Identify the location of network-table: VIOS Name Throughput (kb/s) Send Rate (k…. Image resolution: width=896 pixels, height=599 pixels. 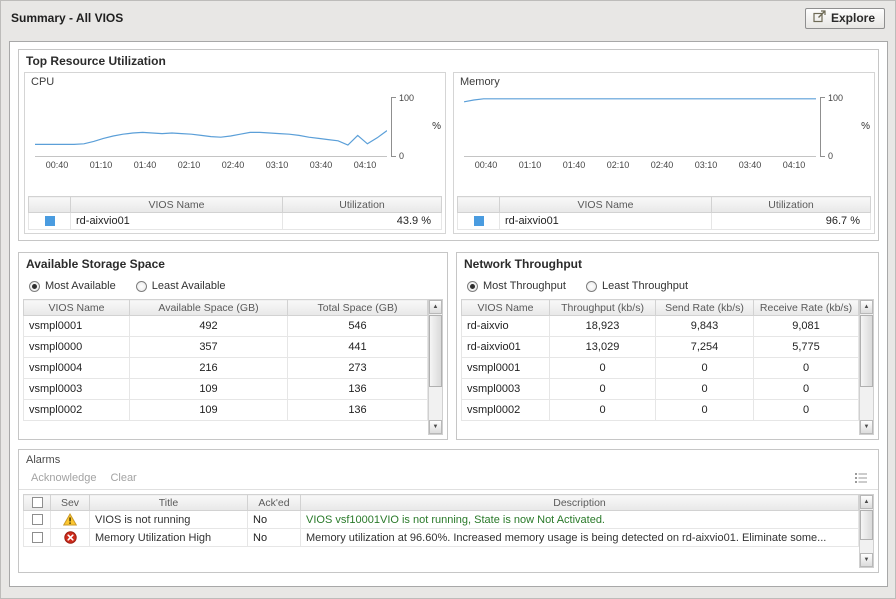
(660, 360).